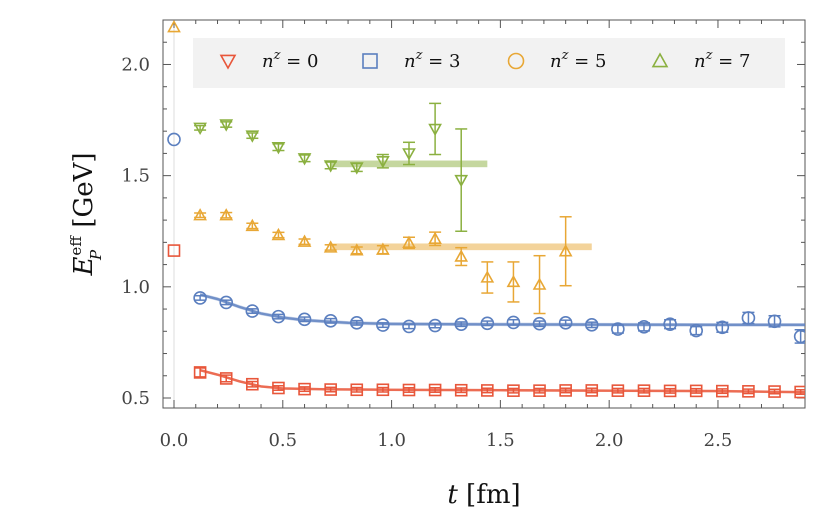 Image resolution: width=830 pixels, height=527 pixels. What do you see at coordinates (174, 440) in the screenshot?
I see `x-tick-label: 0.0` at bounding box center [174, 440].